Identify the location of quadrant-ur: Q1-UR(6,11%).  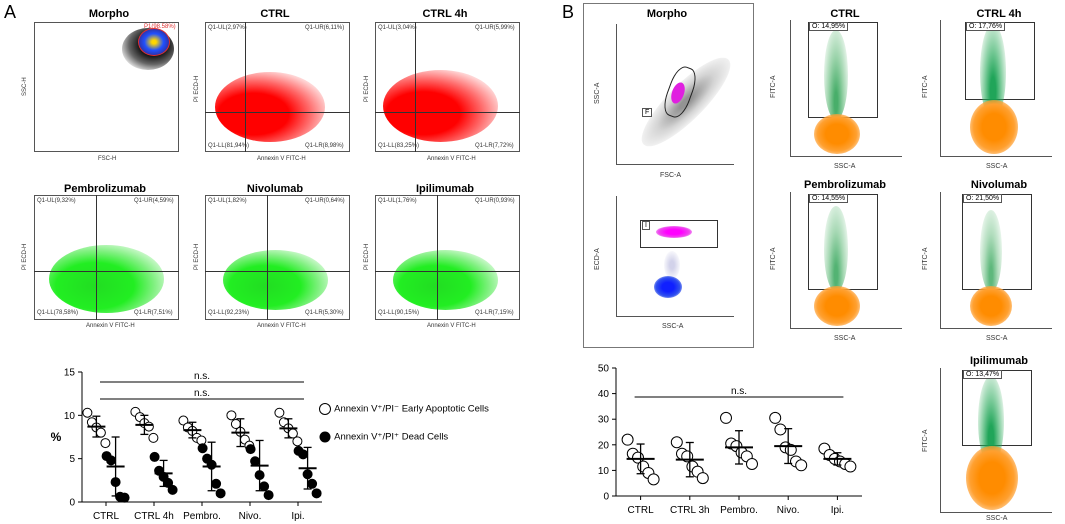
(325, 28).